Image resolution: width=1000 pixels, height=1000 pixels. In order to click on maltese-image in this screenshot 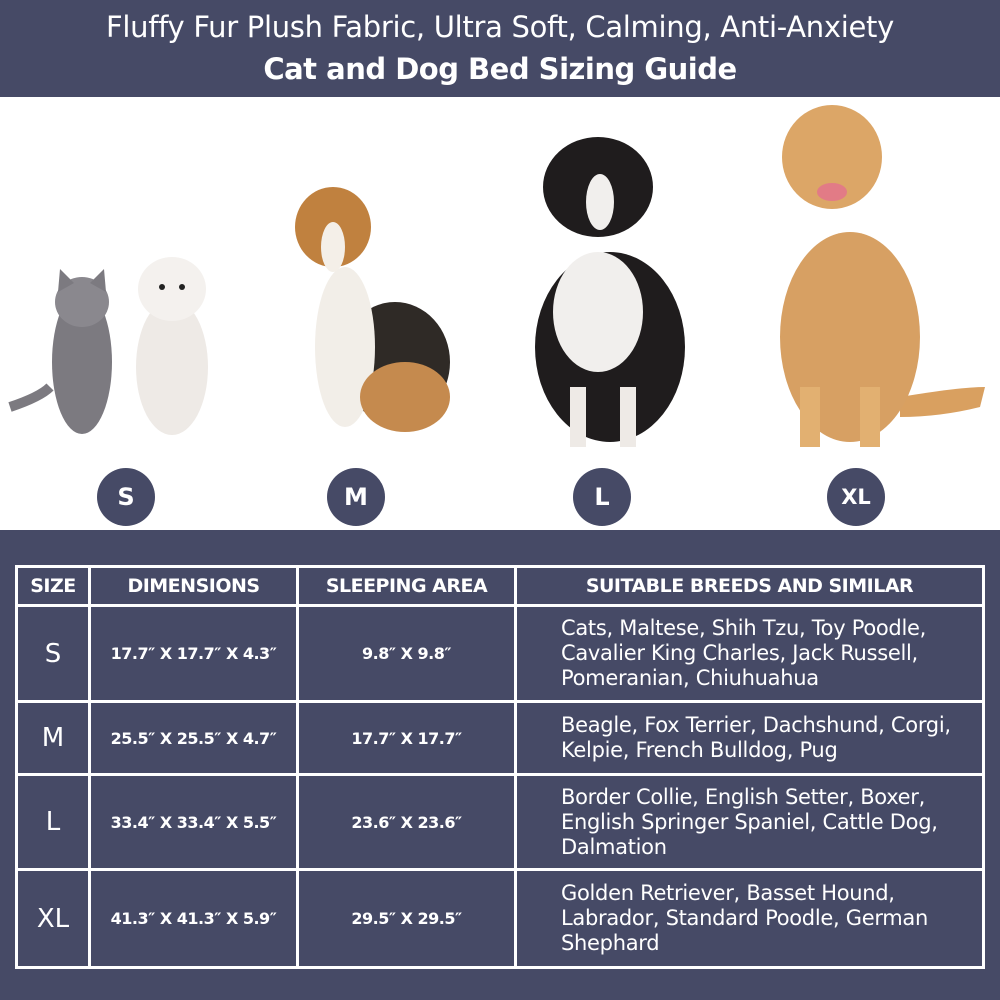, I will do `click(172, 346)`.